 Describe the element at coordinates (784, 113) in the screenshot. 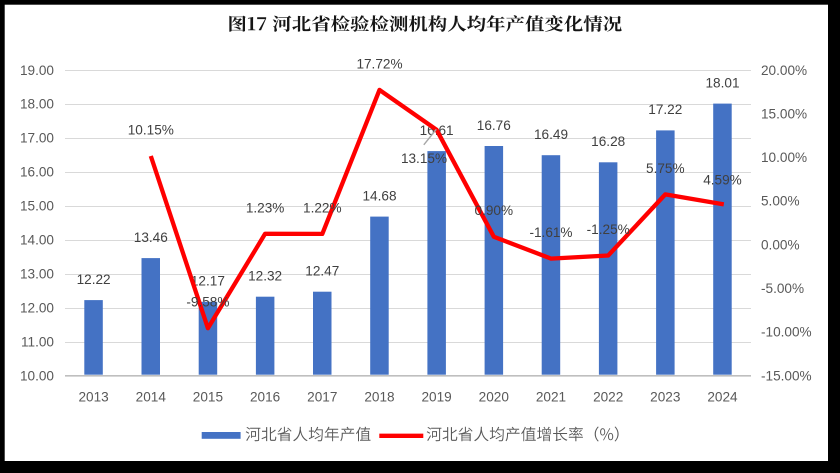

I see `svg-text: 15.00%` at that location.